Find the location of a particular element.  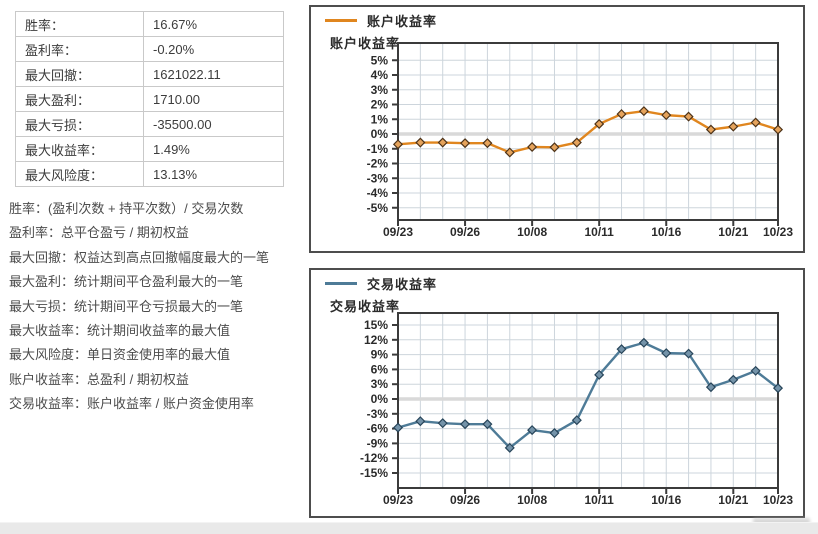

y-tick-label: 15% is located at coordinates (376, 325).